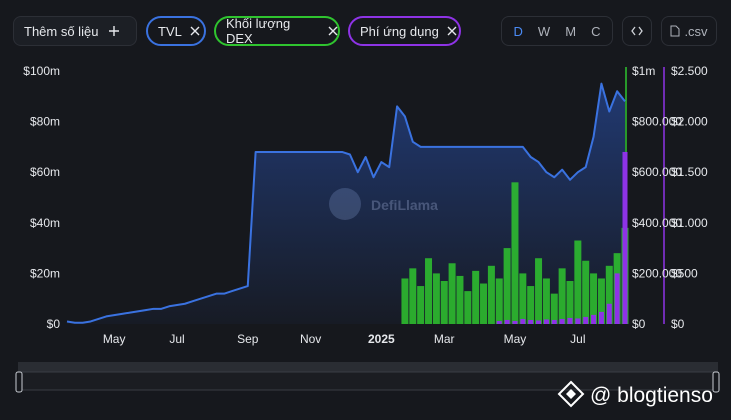 The image size is (731, 420). What do you see at coordinates (310, 339) in the screenshot?
I see `x-tick-label: Nov` at bounding box center [310, 339].